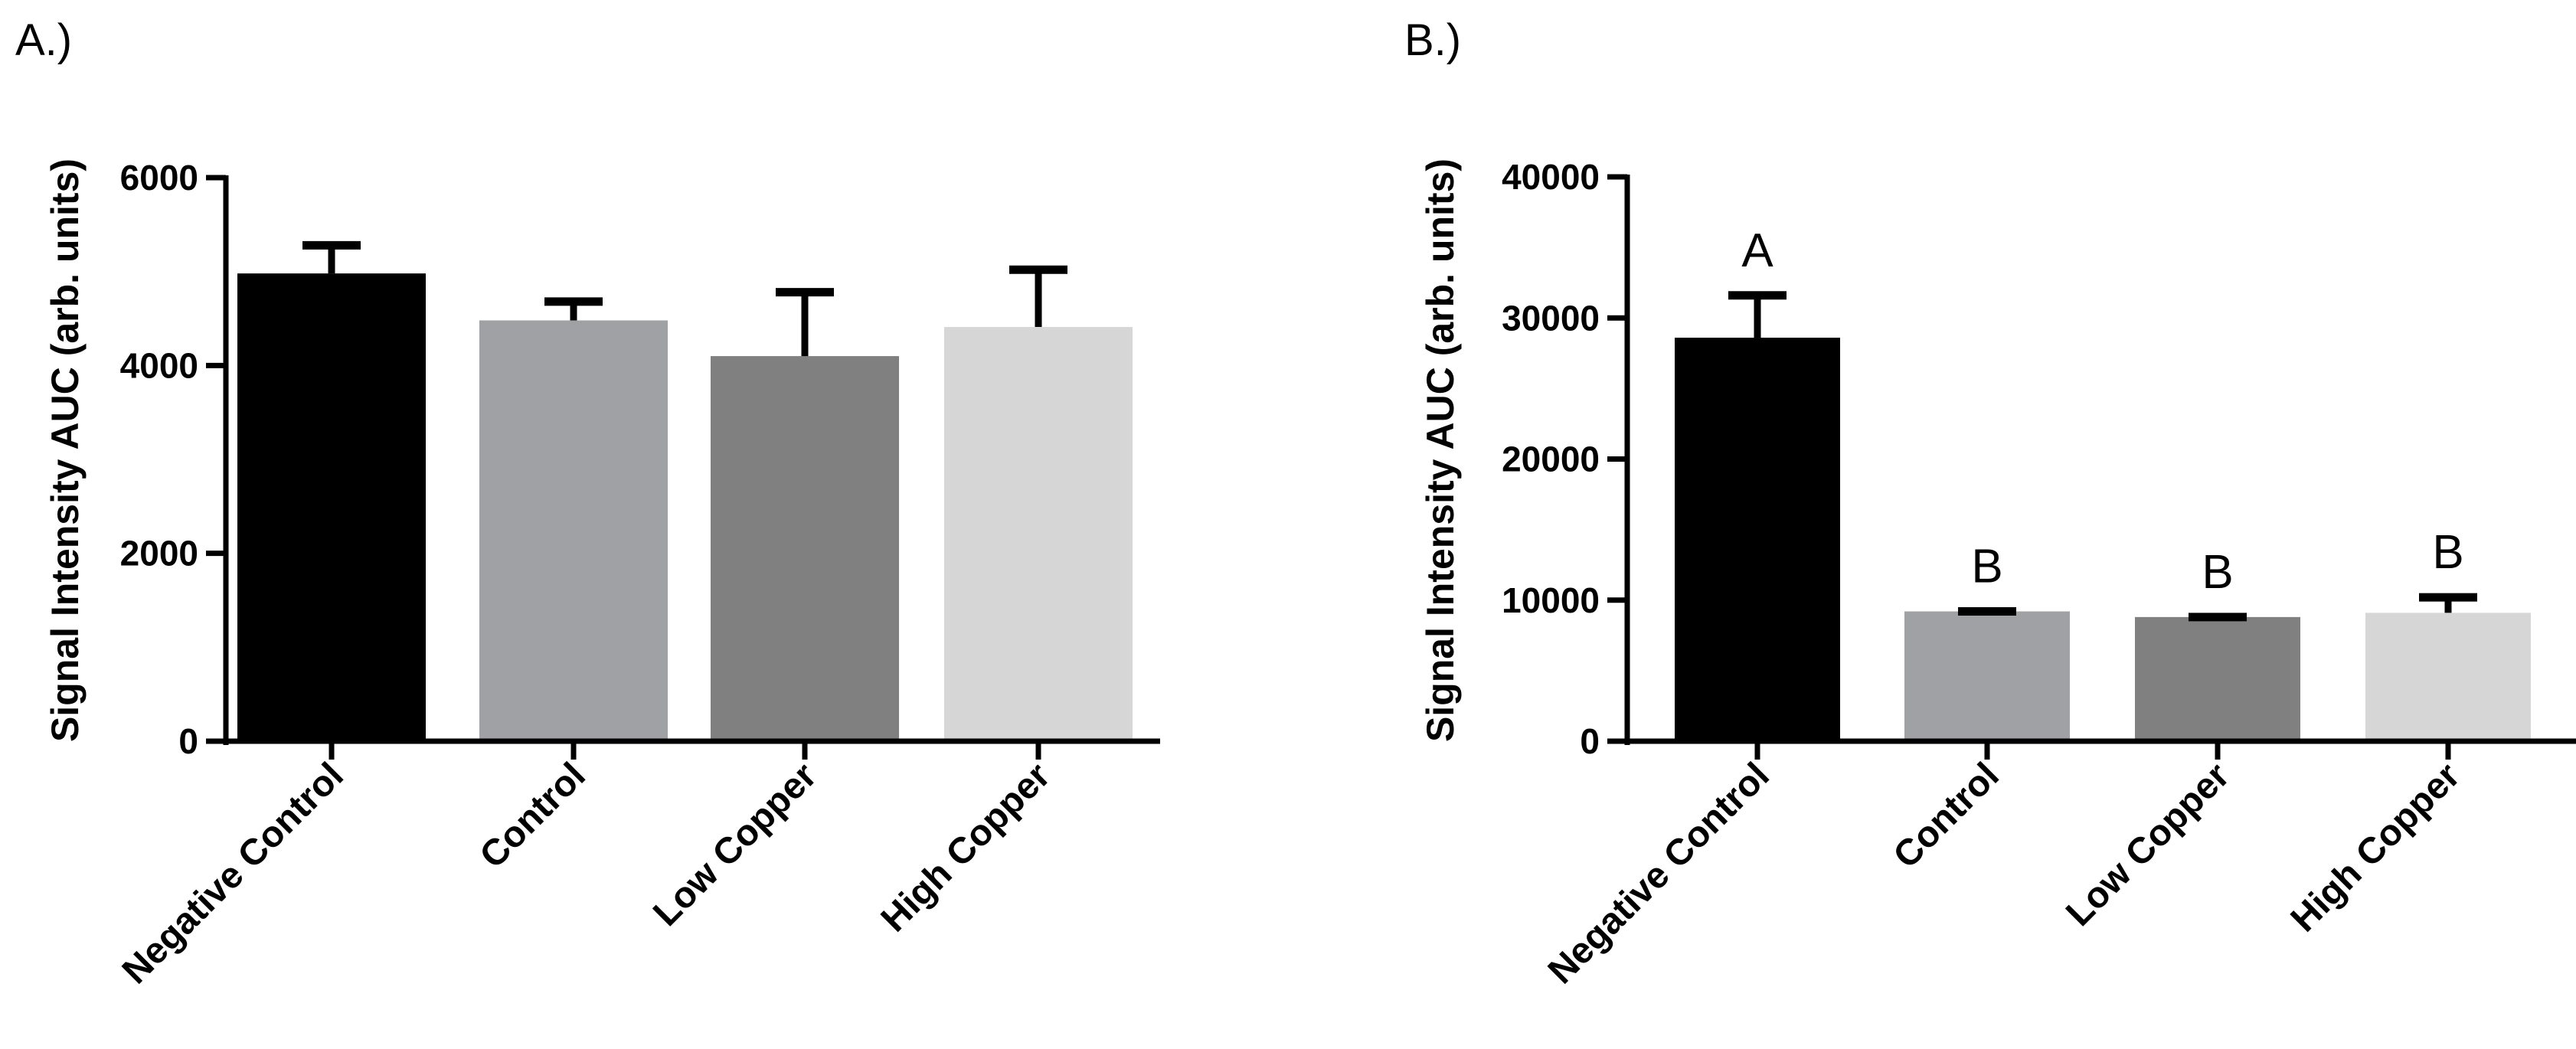 This screenshot has height=1049, width=2576. Describe the element at coordinates (1432, 40) in the screenshot. I see `panel-label: B.)` at that location.